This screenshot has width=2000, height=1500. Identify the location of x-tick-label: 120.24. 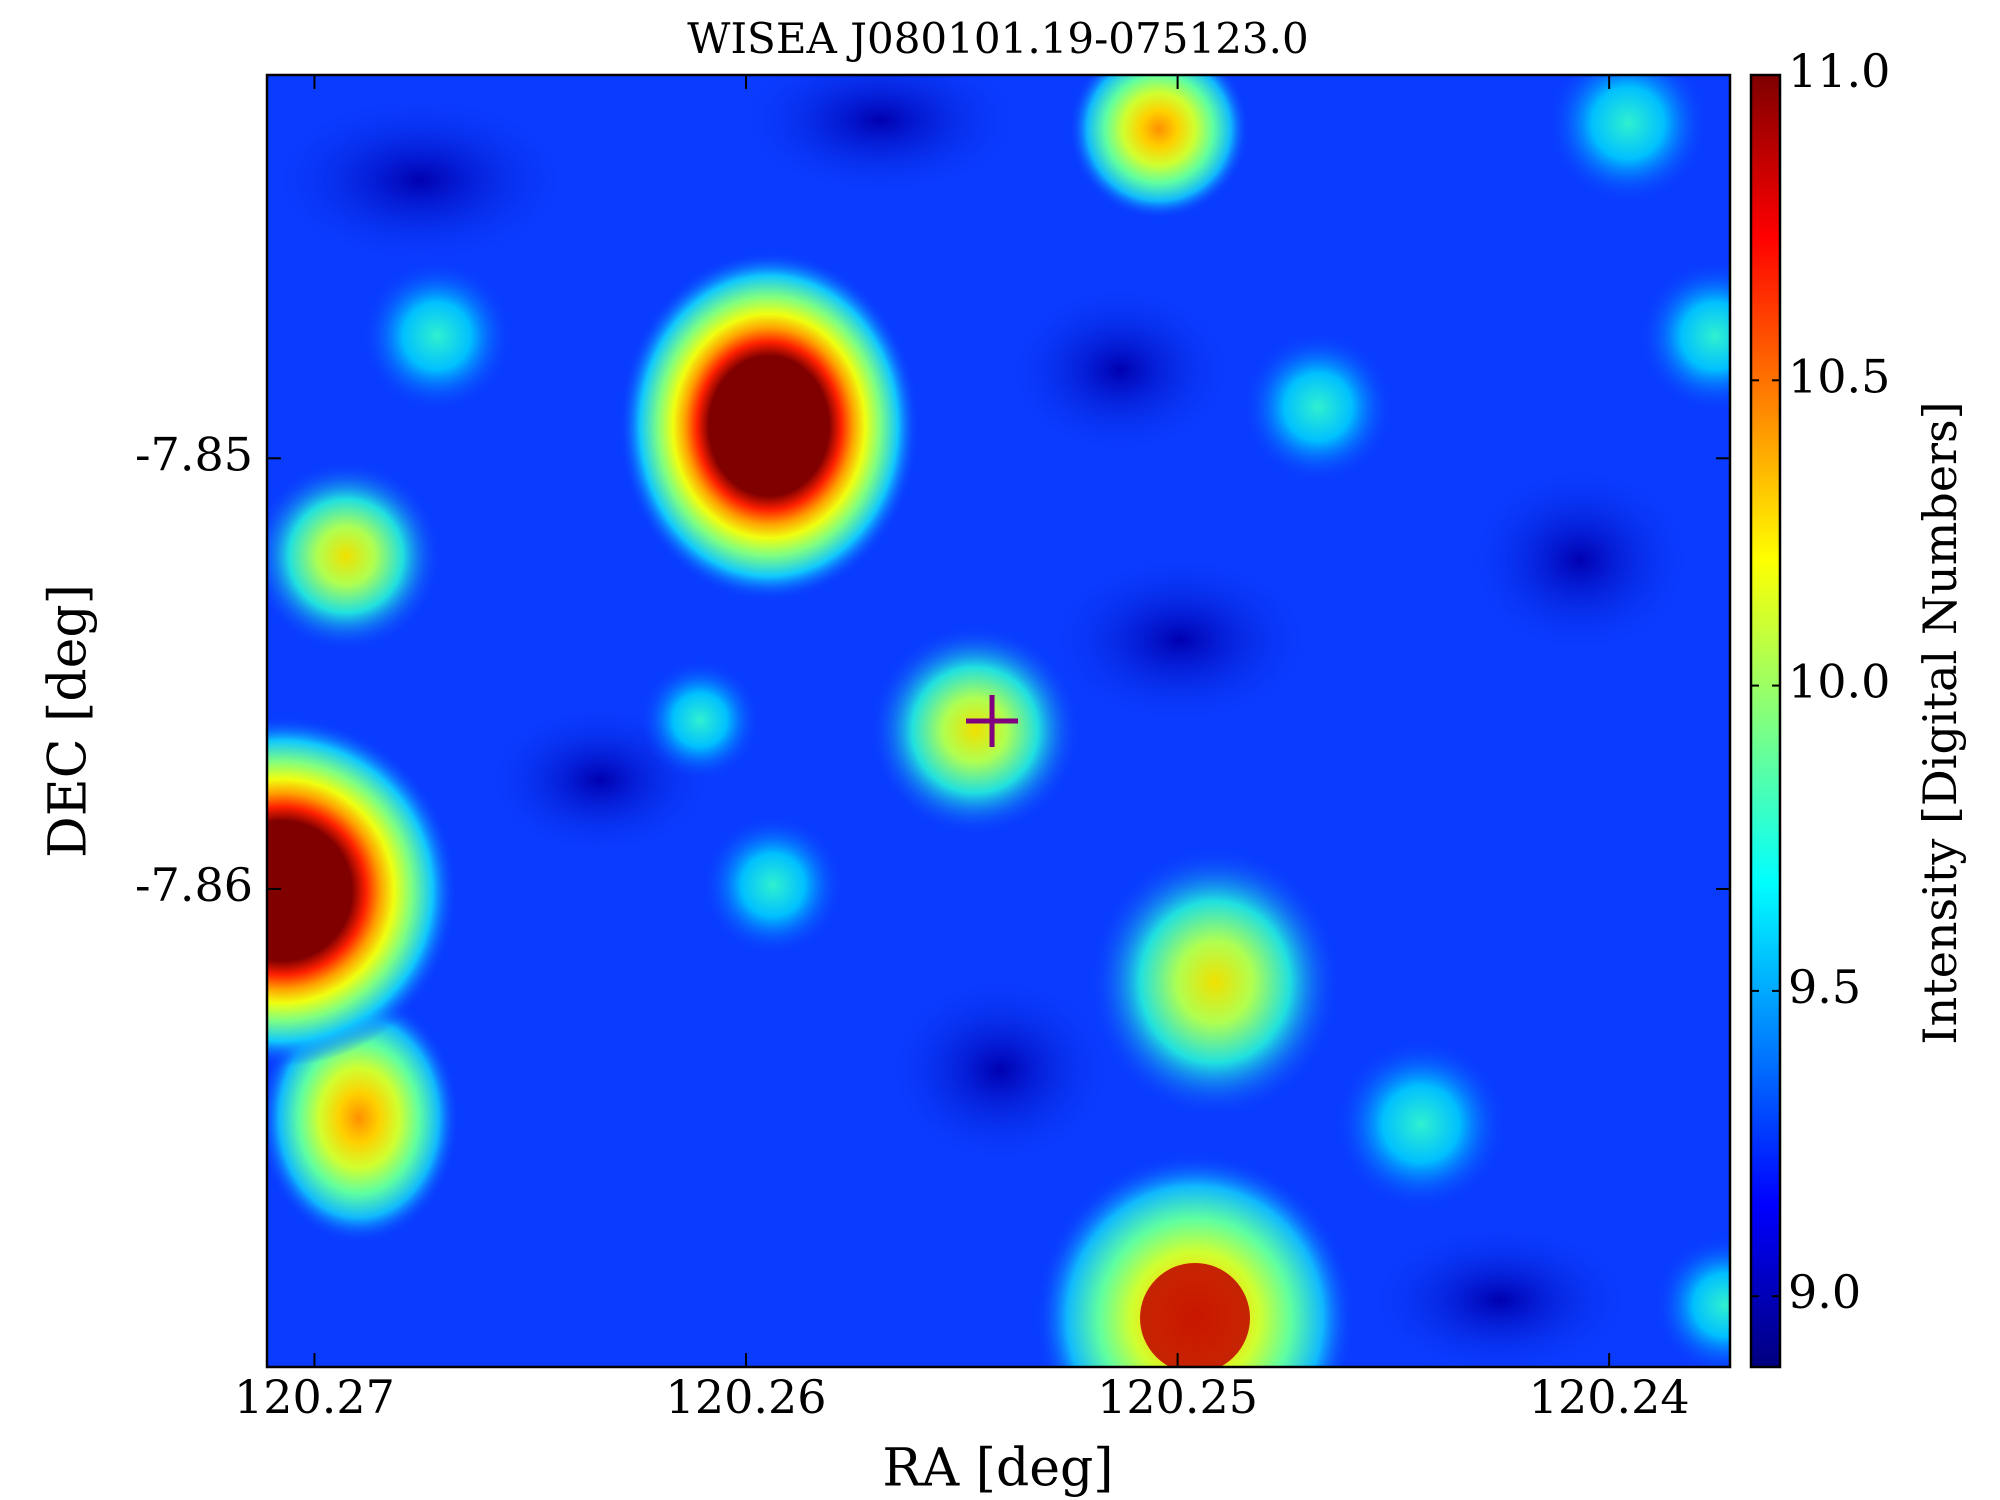
(1609, 1397).